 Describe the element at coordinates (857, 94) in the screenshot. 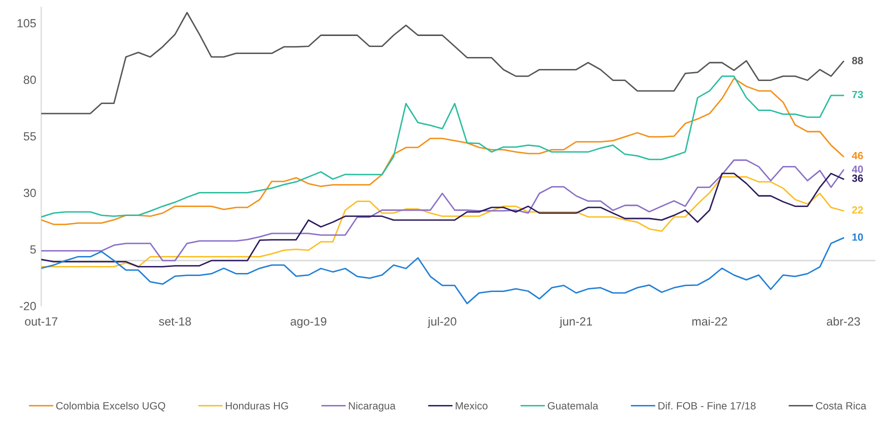

I see `data-label: 73` at that location.